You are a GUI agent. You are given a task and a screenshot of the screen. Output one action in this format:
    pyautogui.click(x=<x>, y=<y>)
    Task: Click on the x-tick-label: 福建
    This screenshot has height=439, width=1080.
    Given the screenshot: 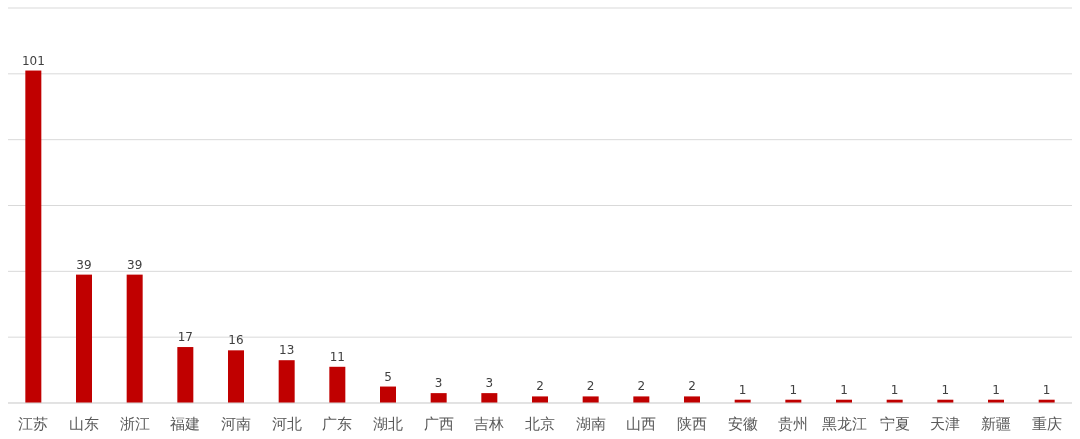 What is the action you would take?
    pyautogui.click(x=185, y=424)
    